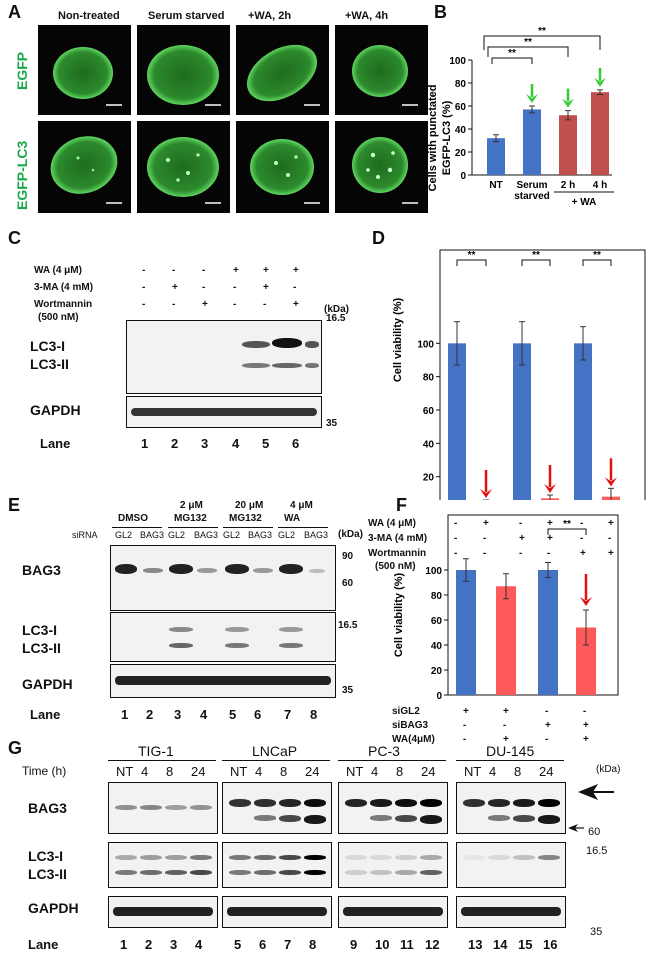 This screenshot has width=658, height=959. I want to click on bag3-arrow-icon, so click(596, 792).